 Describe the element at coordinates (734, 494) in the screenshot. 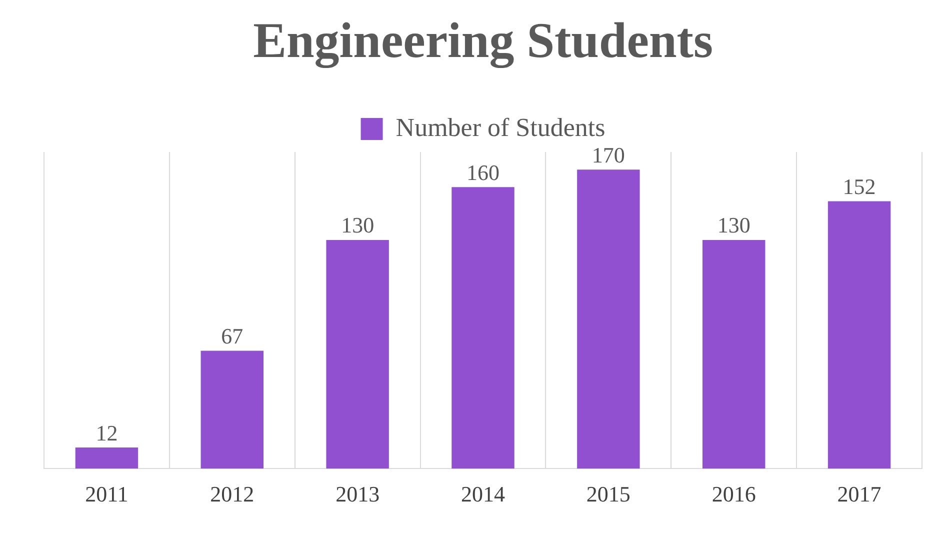

I see `x-tick-label: 2016` at that location.